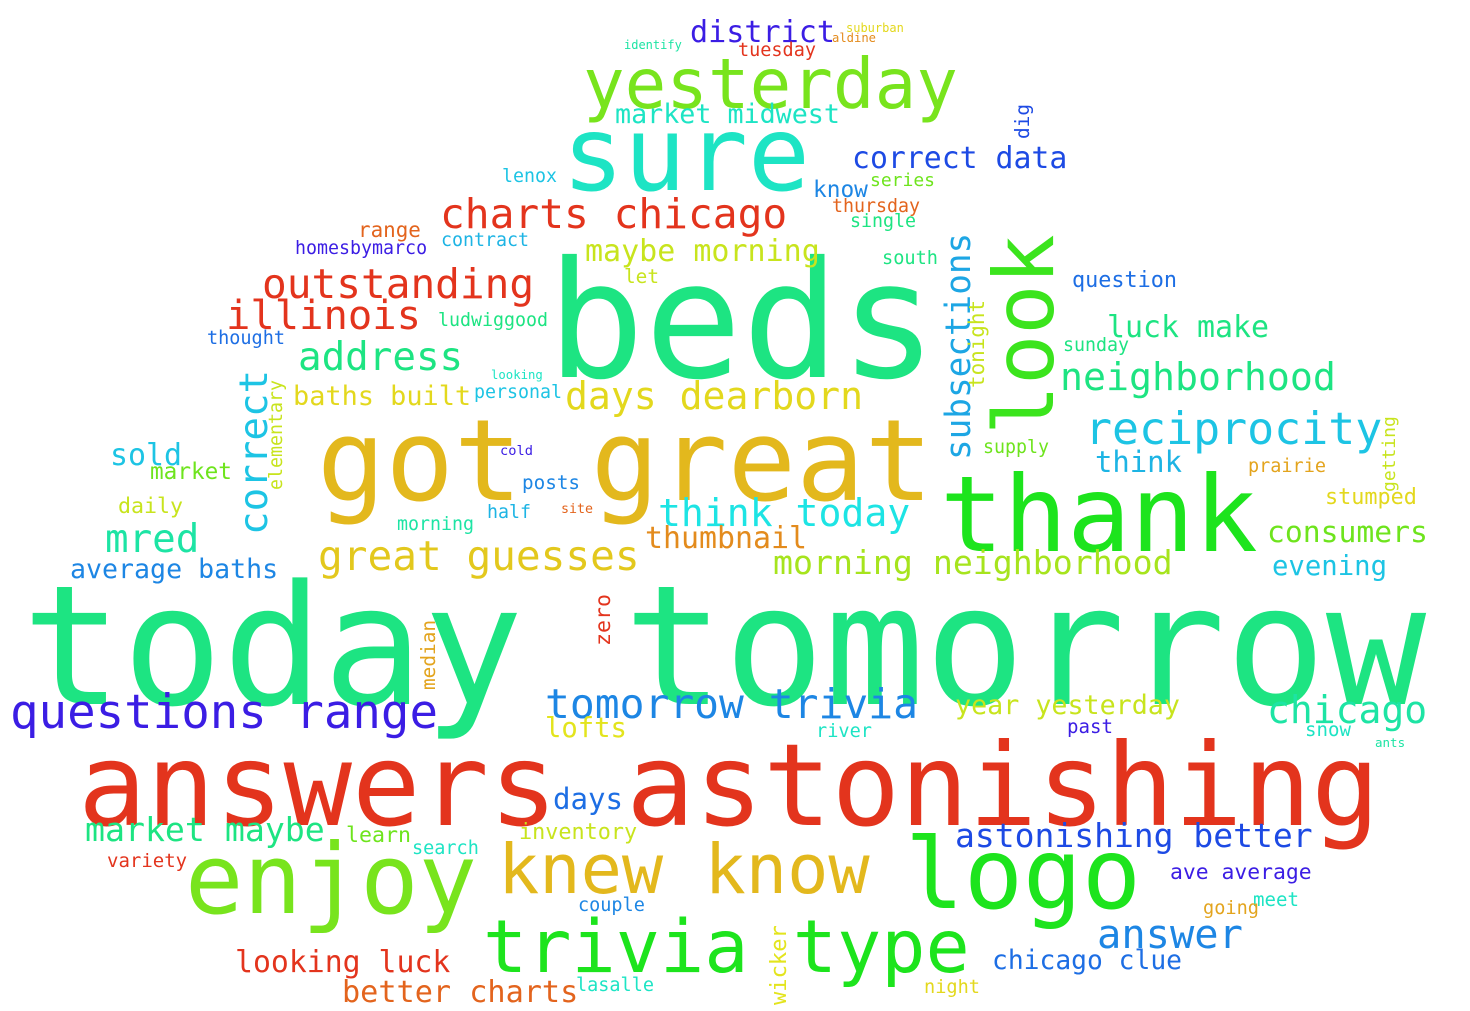 This screenshot has height=1011, width=1470. I want to click on word-got-great: got great, so click(625, 460).